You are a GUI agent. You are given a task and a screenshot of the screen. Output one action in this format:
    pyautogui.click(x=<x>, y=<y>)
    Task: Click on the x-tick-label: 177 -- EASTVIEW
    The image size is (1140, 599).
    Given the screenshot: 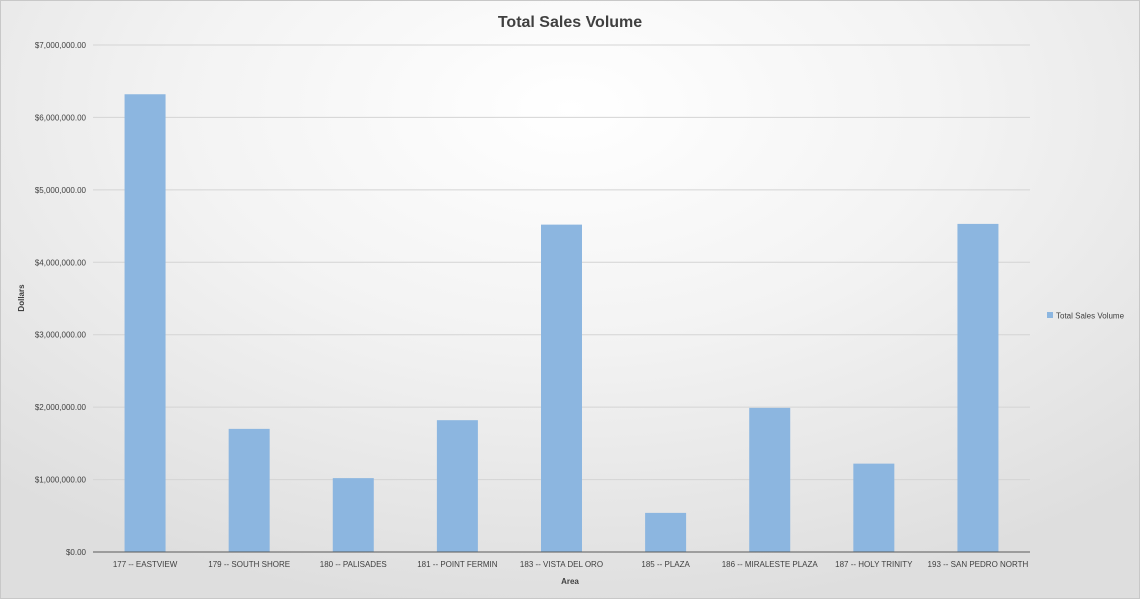 What is the action you would take?
    pyautogui.click(x=145, y=564)
    